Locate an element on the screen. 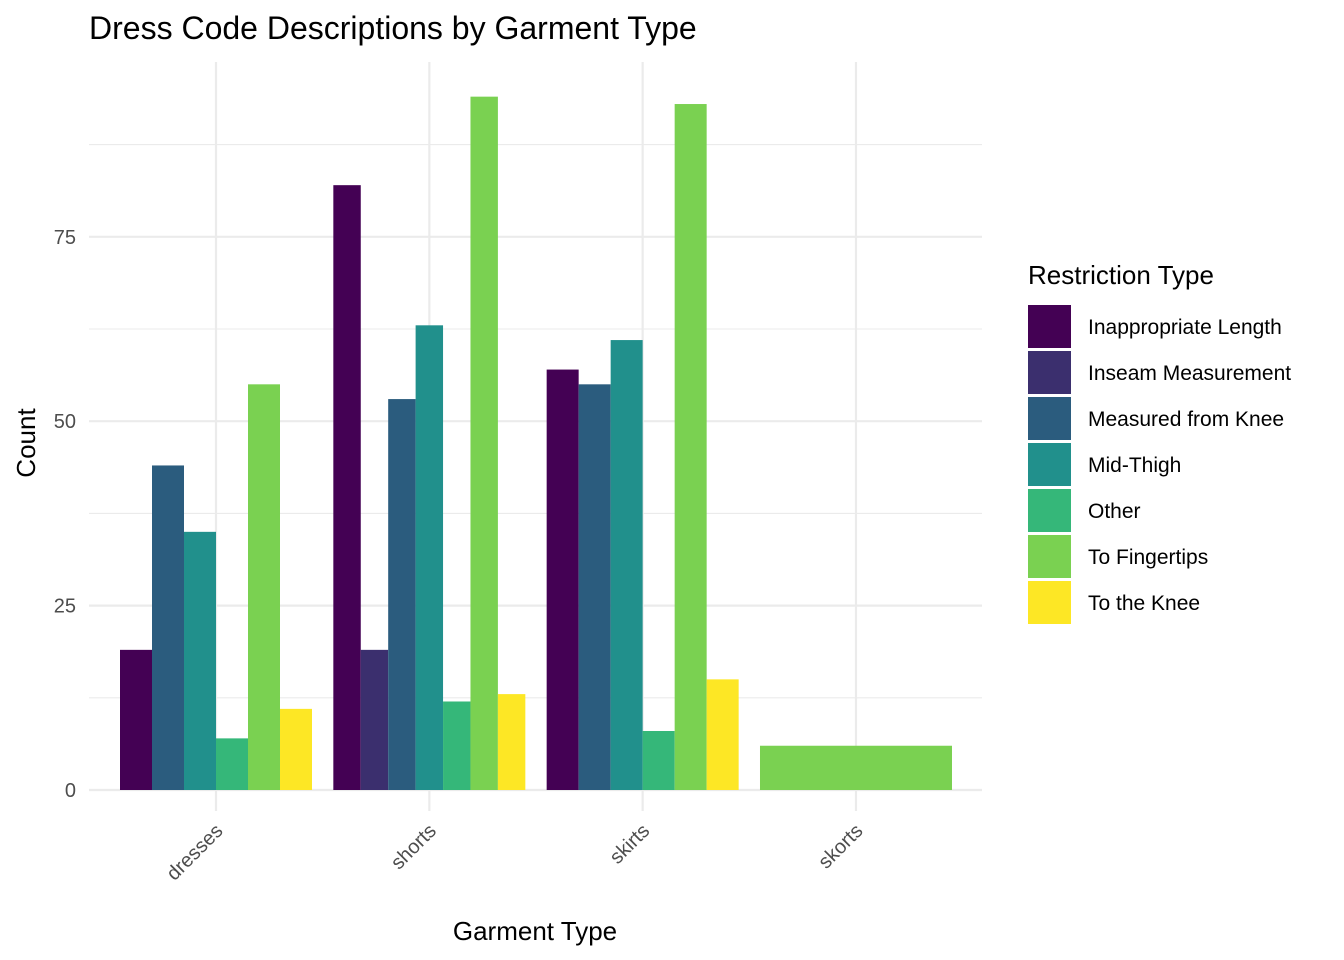 This screenshot has height=960, width=1344. legend-label: Inappropriate Length is located at coordinates (1185, 327).